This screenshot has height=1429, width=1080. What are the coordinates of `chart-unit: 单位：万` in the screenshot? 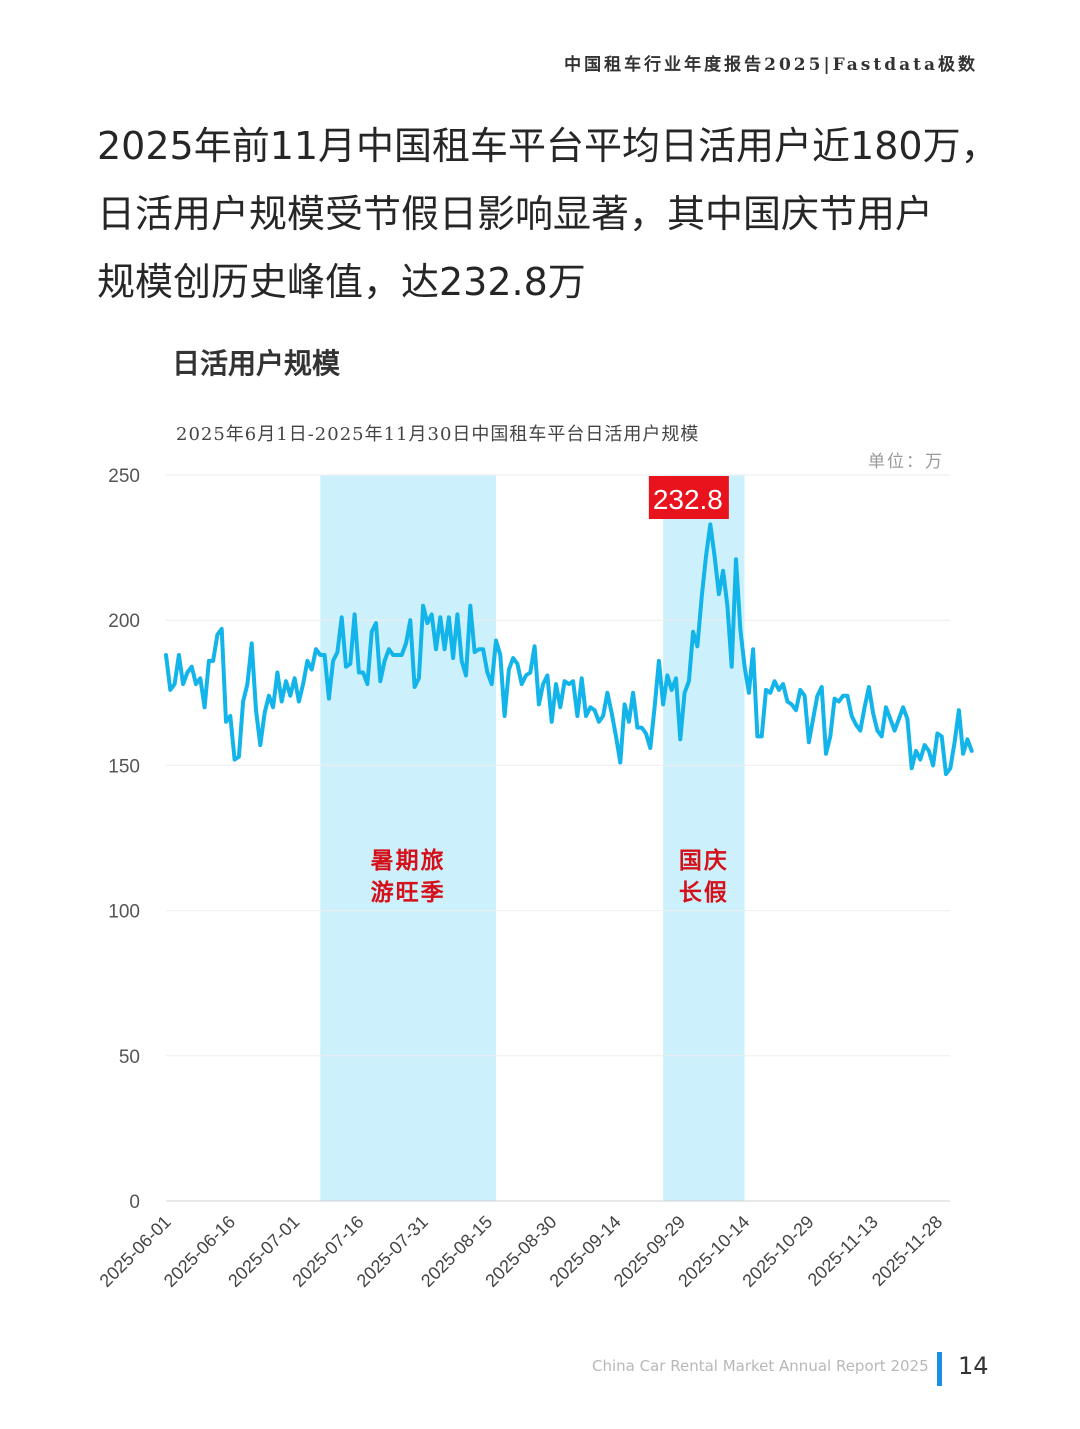 It's located at (906, 462).